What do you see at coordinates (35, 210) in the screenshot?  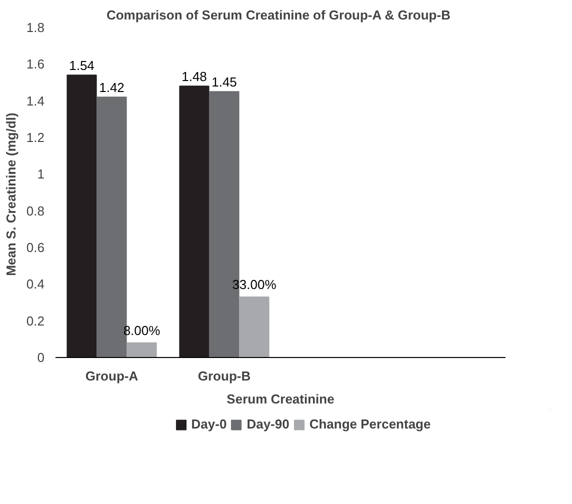 I see `y-tick-label: 0.8` at bounding box center [35, 210].